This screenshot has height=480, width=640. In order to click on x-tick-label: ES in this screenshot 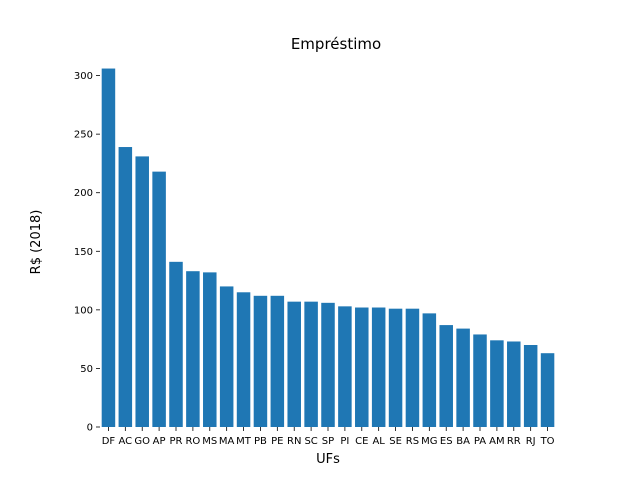, I will do `click(446, 441)`.